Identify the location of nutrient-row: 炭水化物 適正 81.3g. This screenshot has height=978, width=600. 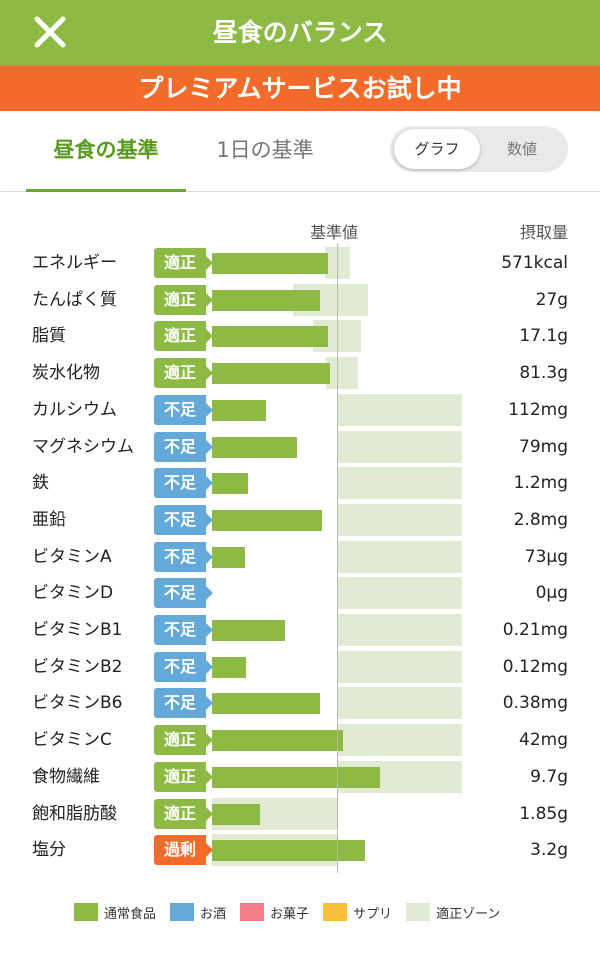
(300, 373).